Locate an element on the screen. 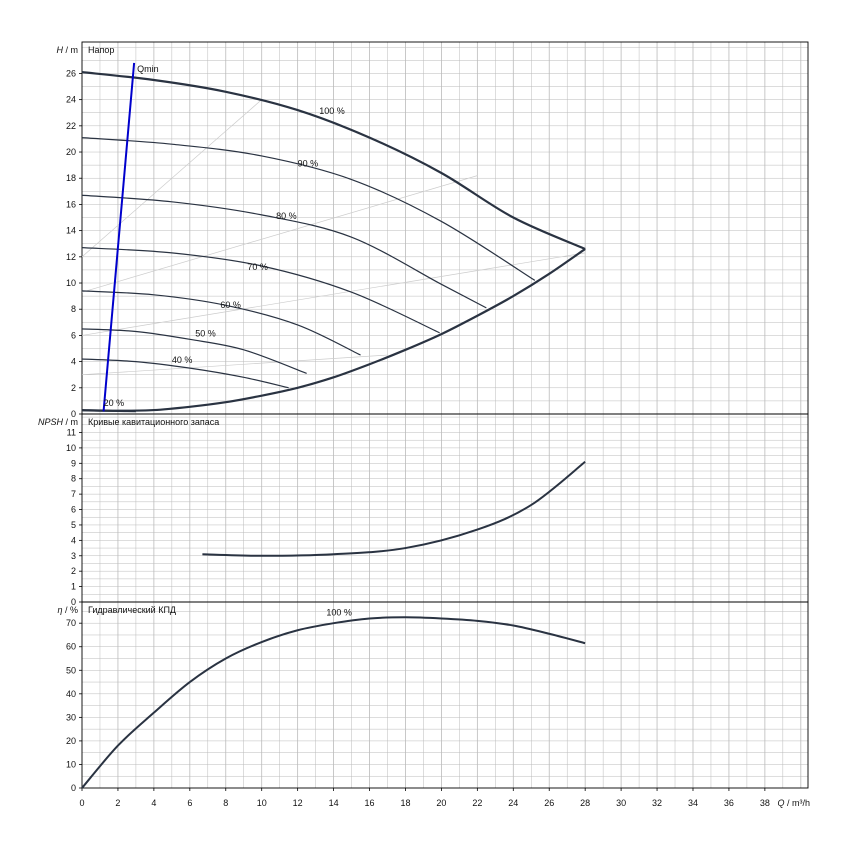 Image resolution: width=850 pixels, height=850 pixels. npsh-curve is located at coordinates (394, 508).